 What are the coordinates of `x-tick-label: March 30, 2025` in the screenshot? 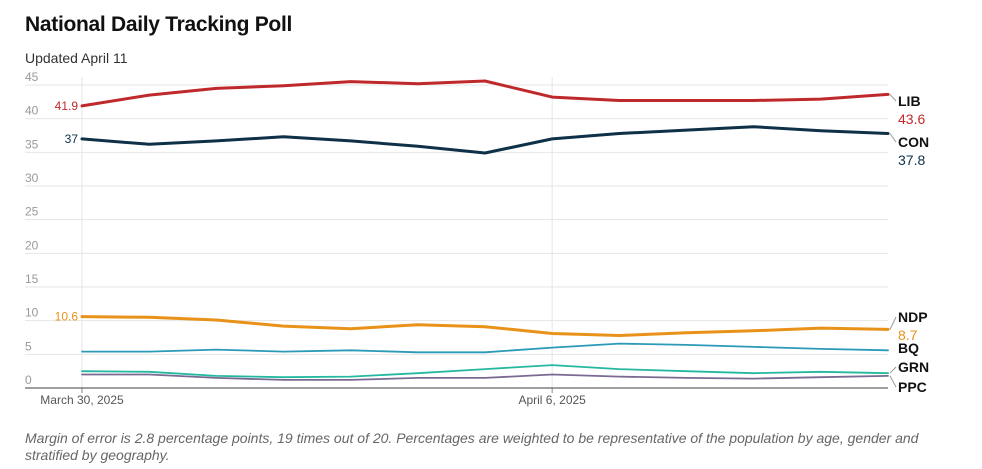 It's located at (82, 400).